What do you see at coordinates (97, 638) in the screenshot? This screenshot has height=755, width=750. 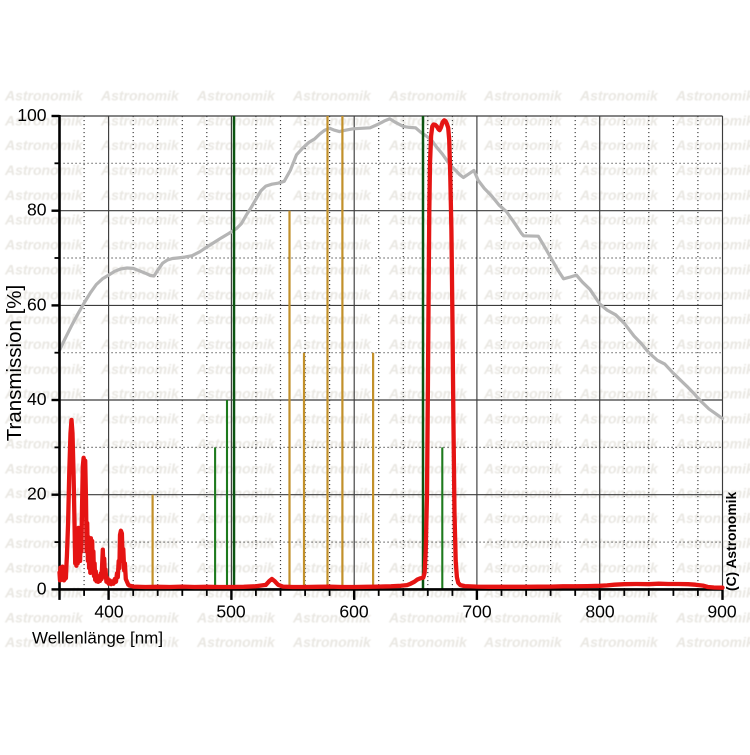 I see `svg-text: Wellenlänge [nm]` at bounding box center [97, 638].